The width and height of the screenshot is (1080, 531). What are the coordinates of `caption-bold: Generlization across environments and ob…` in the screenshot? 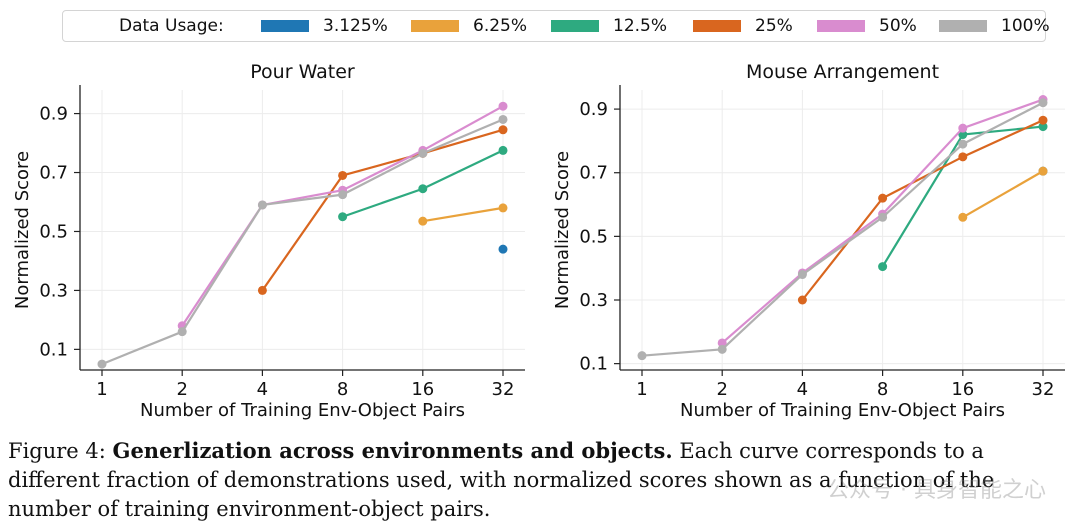 It's located at (392, 450).